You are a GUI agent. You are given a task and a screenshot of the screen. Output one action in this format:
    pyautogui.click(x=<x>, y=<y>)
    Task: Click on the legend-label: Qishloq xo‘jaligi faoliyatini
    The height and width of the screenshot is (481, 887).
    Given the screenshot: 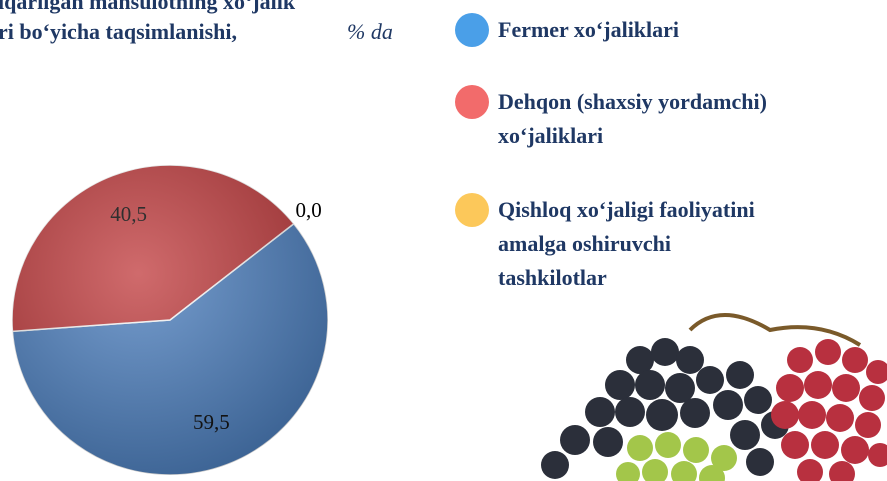 What is the action you would take?
    pyautogui.click(x=626, y=209)
    